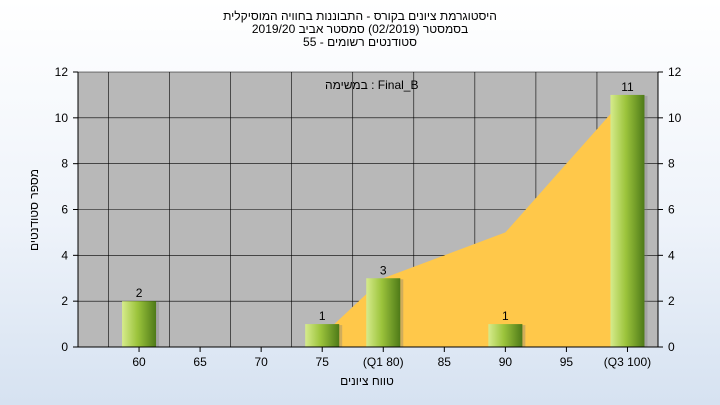 This screenshot has width=720, height=405. What do you see at coordinates (627, 221) in the screenshot?
I see `bar-(Q3 100)` at bounding box center [627, 221].